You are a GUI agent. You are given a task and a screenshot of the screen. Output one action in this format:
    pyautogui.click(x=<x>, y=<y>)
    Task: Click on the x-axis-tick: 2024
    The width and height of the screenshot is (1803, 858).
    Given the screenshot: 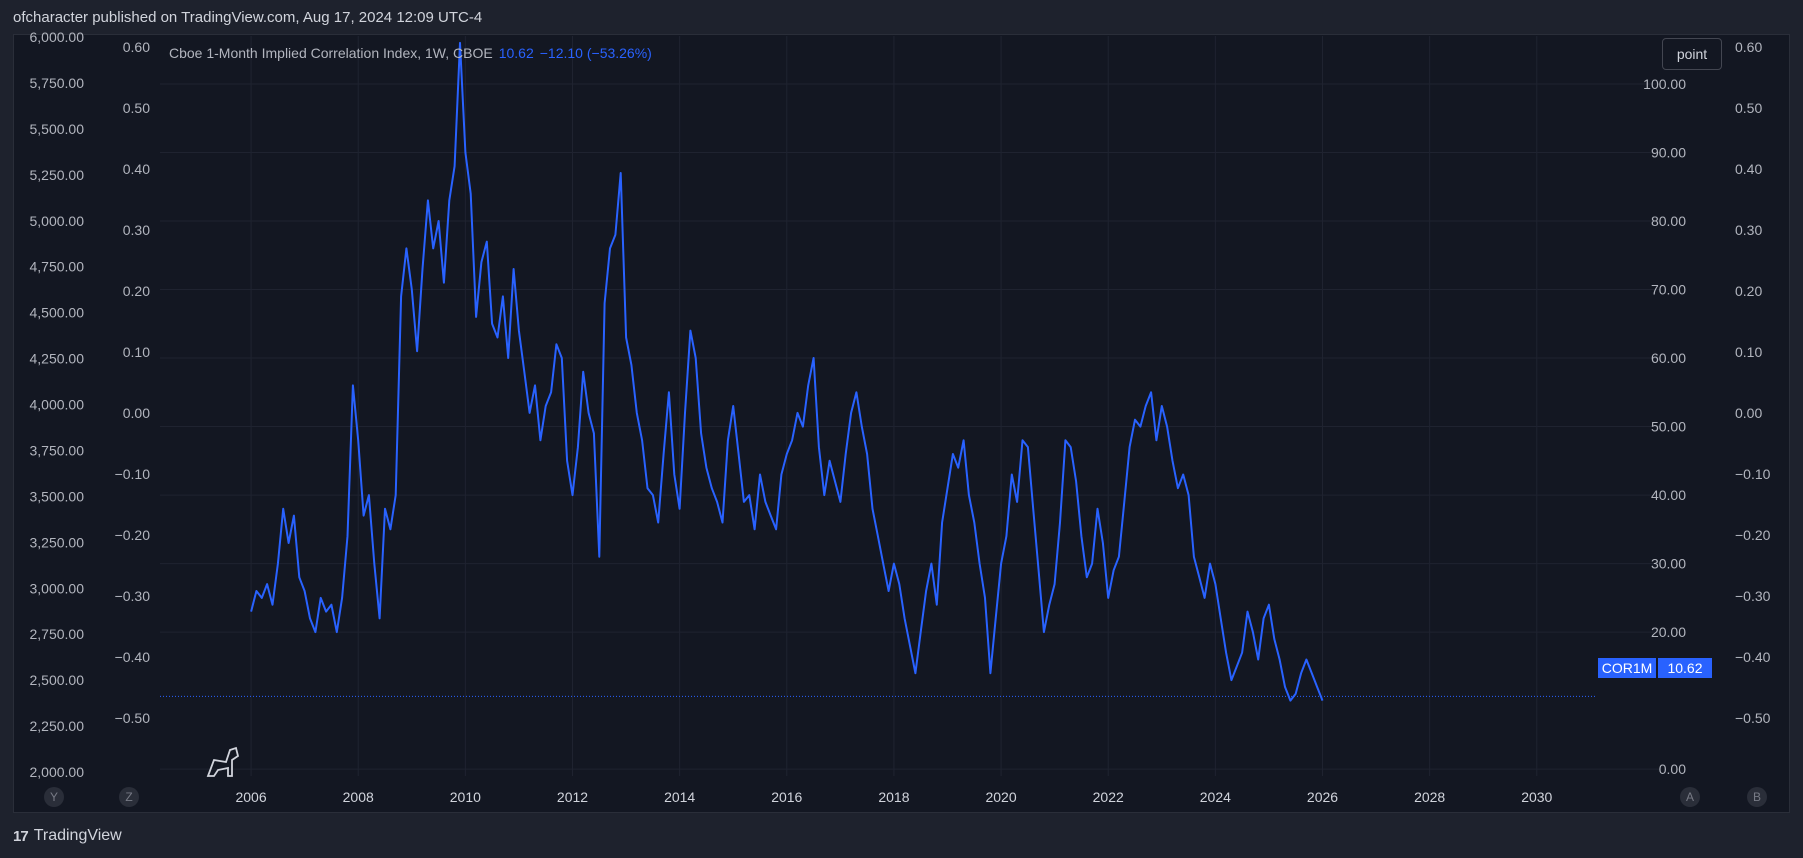 What is the action you would take?
    pyautogui.click(x=1215, y=797)
    